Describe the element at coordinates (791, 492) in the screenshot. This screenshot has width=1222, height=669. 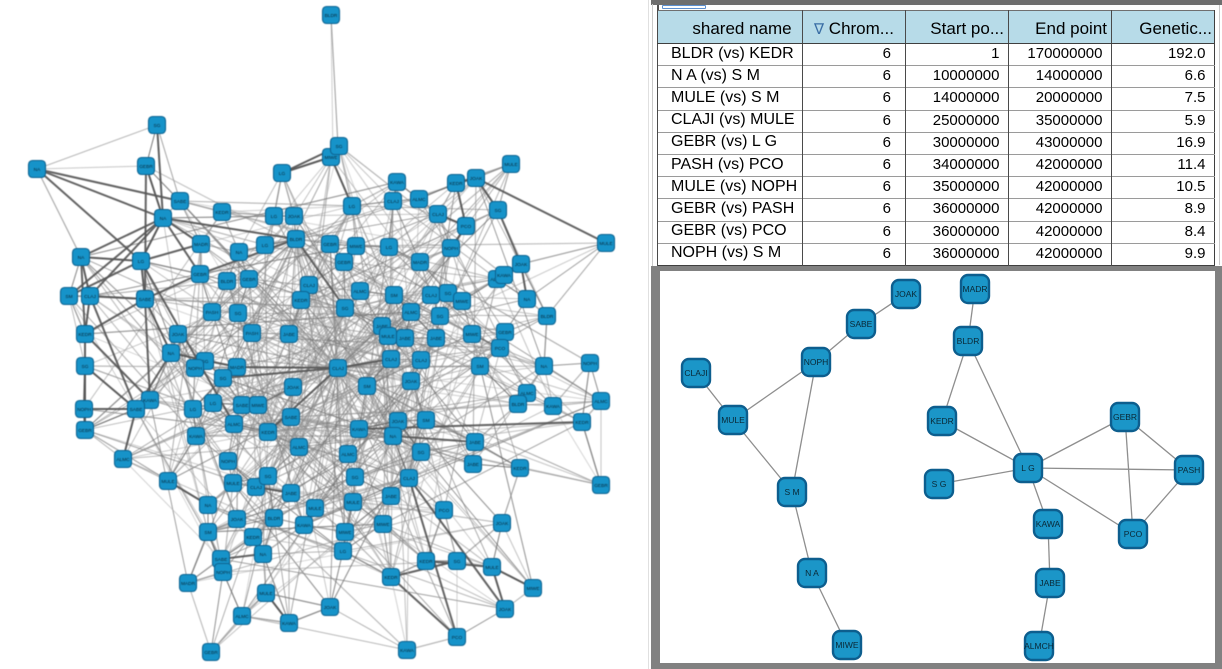
I see `svg-text: S M` at that location.